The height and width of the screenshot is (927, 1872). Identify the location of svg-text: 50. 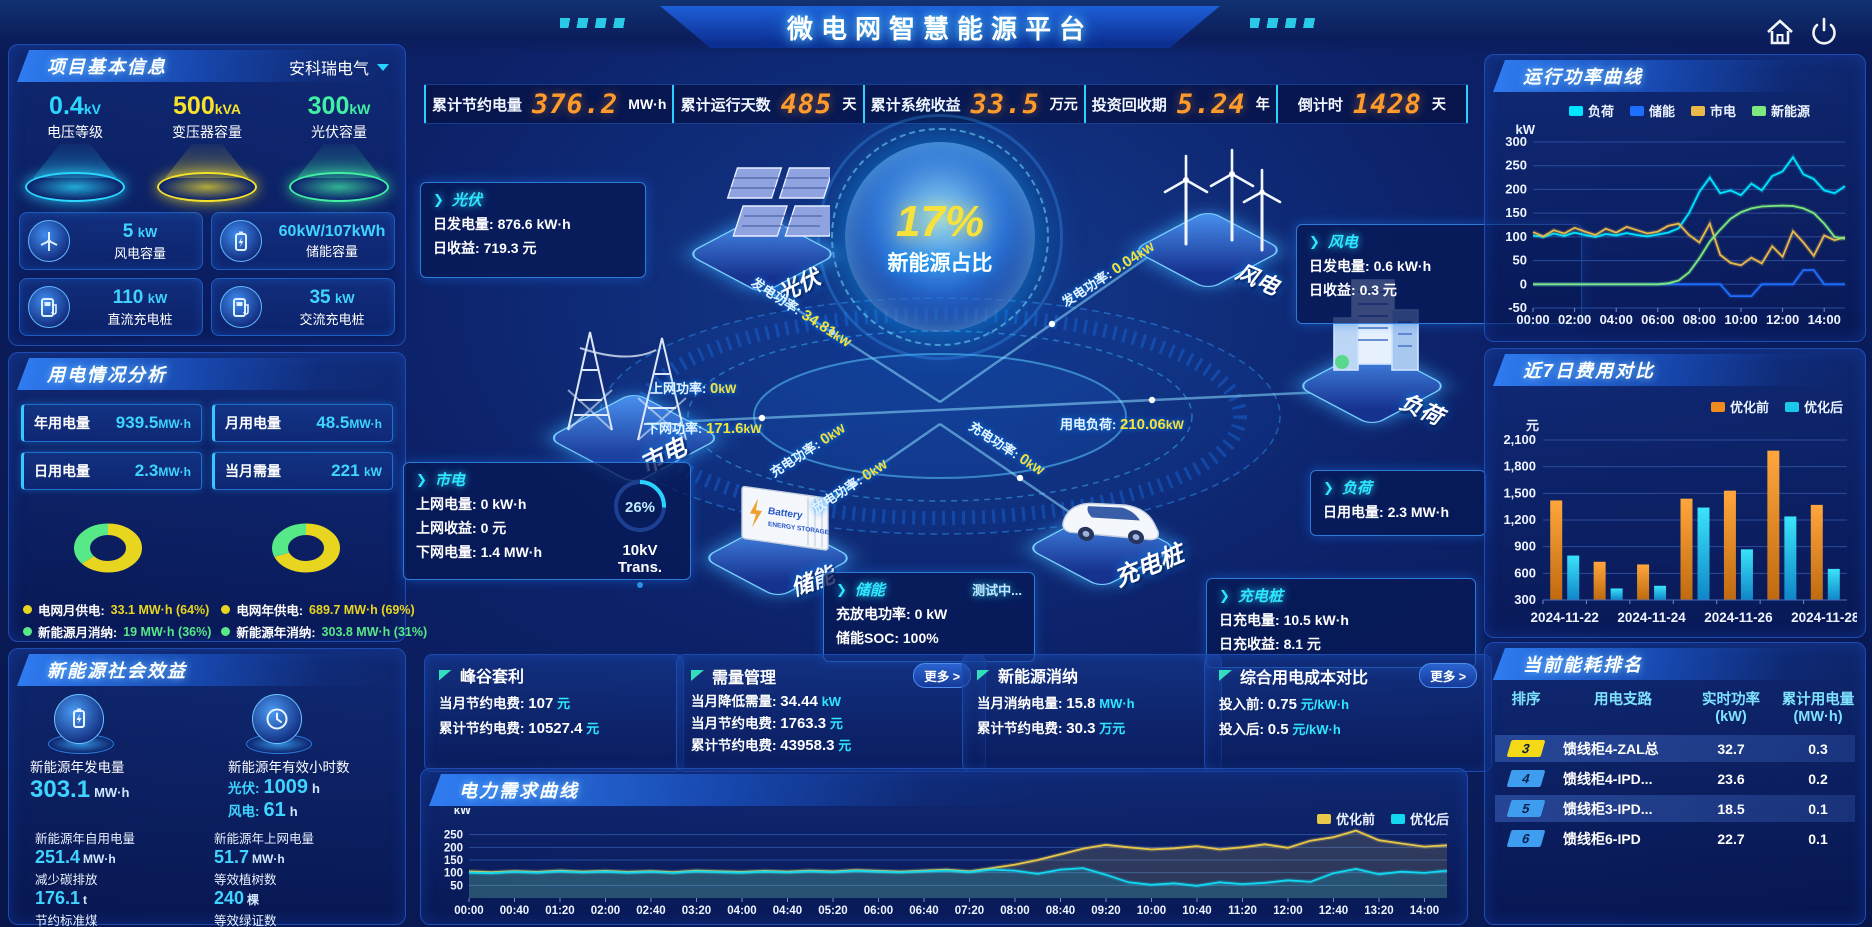
(1520, 260).